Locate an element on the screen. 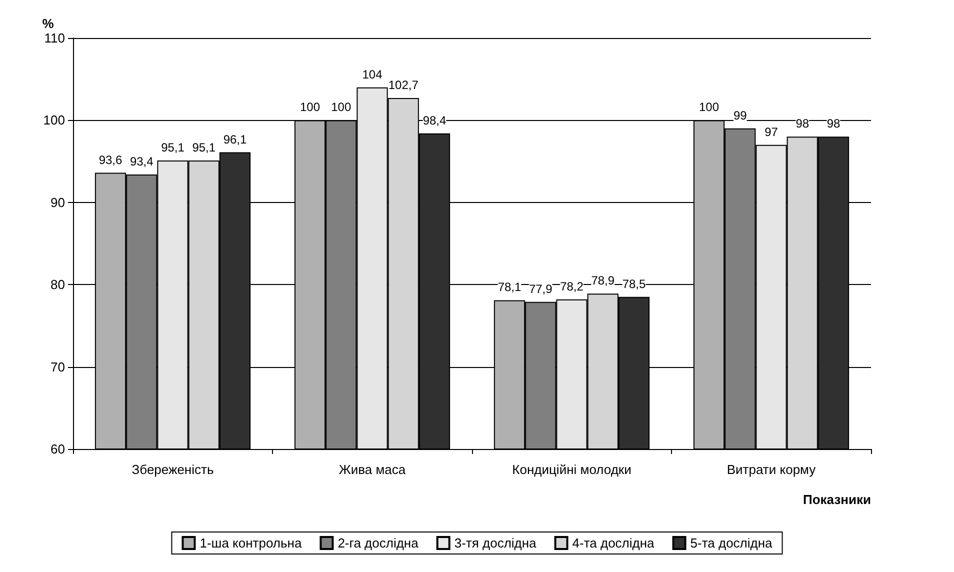  data-label: 93,4 is located at coordinates (142, 161).